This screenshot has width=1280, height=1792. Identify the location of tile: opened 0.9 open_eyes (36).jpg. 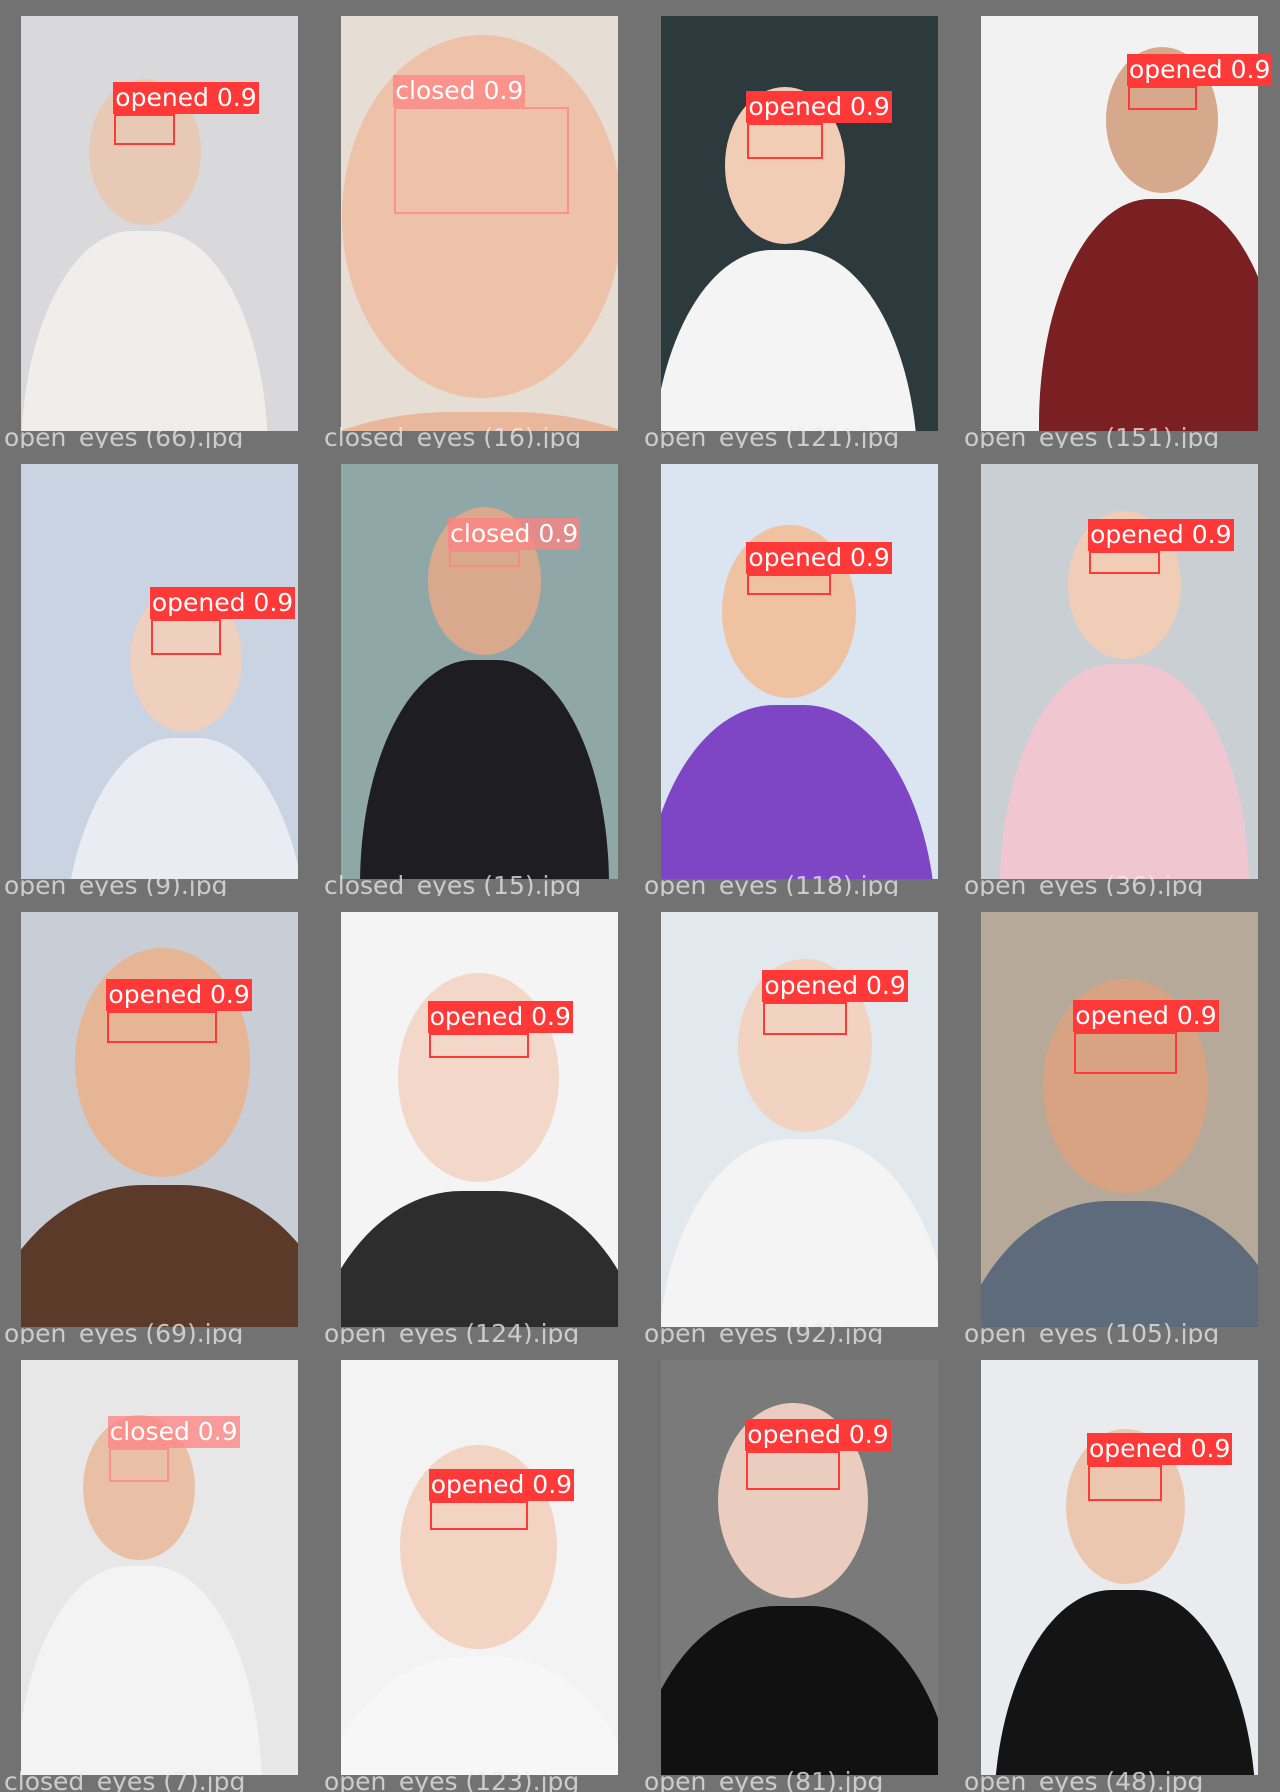
(1120, 672).